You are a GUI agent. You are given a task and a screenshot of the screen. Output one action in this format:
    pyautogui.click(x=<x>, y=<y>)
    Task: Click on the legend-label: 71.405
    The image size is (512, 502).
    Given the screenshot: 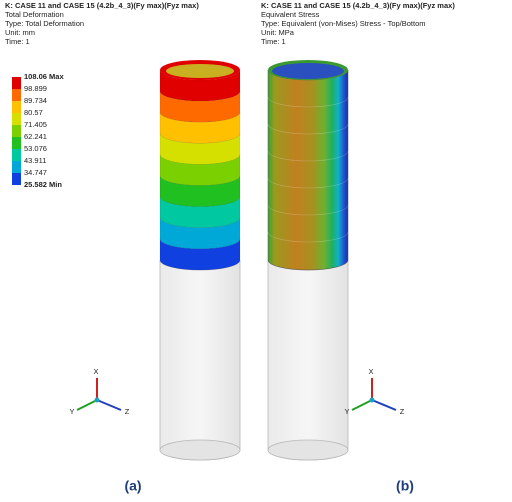 What is the action you would take?
    pyautogui.click(x=35, y=124)
    